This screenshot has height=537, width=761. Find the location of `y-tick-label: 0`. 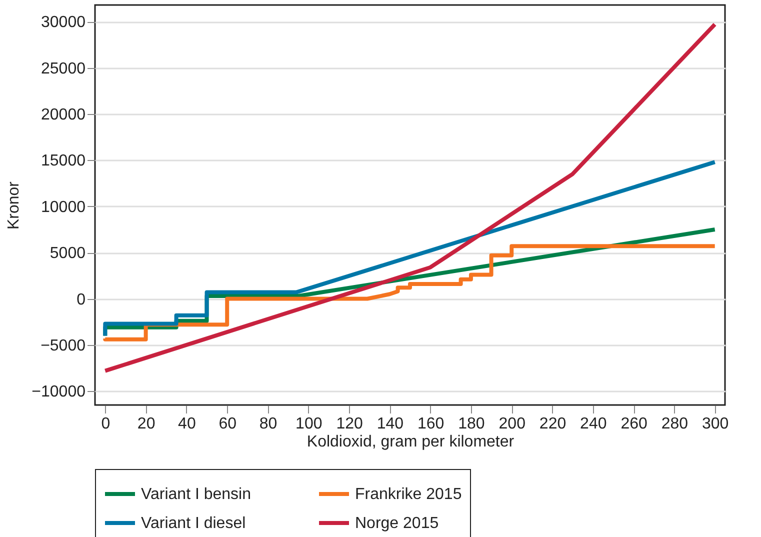

y-tick-label: 0 is located at coordinates (81, 299).